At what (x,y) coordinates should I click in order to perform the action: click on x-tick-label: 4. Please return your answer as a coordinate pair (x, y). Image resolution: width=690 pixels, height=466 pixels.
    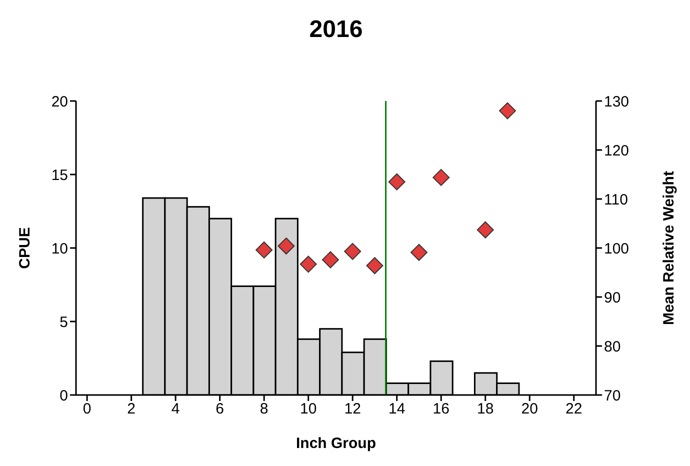
    Looking at the image, I should click on (175, 409).